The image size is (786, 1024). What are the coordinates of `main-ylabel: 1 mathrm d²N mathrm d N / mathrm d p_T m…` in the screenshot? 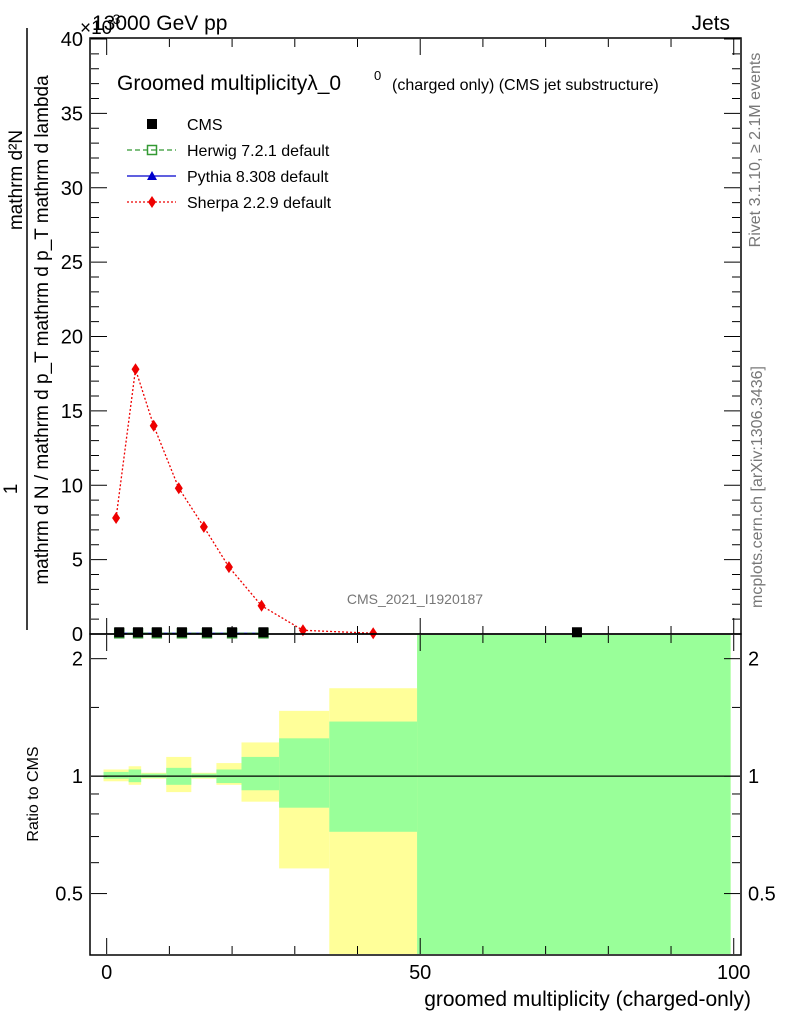 It's located at (27, 329).